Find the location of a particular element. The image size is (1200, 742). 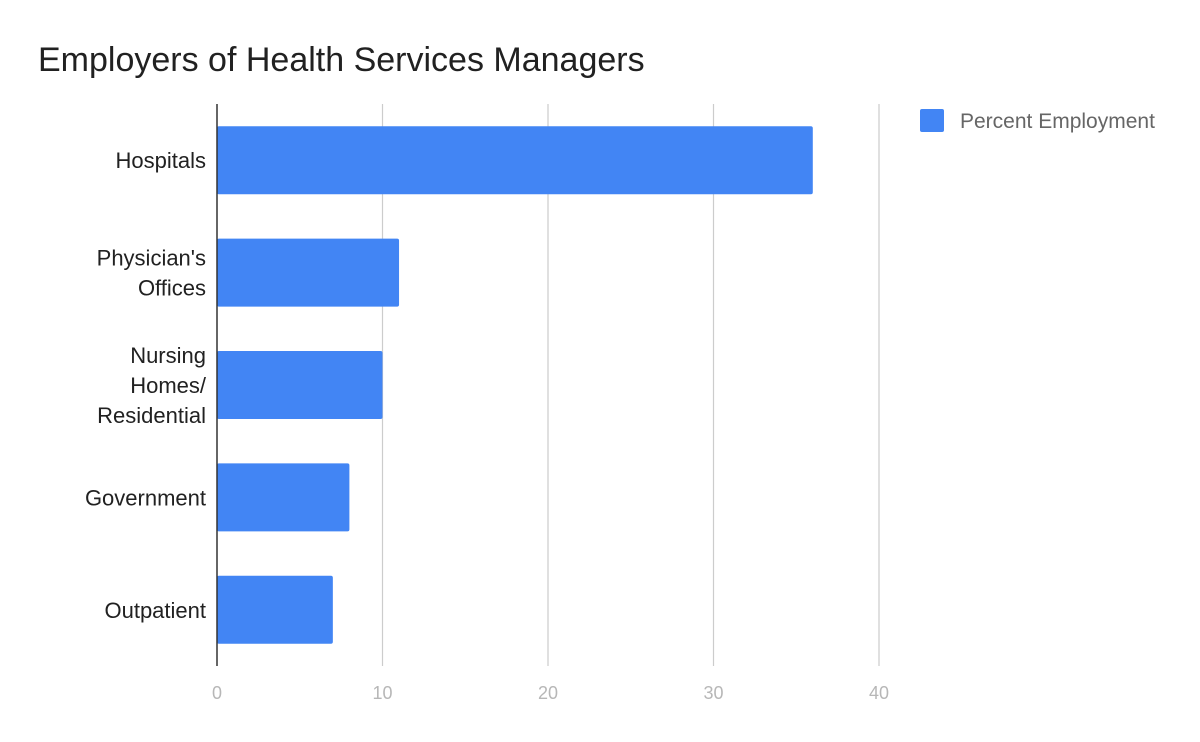

category-label-line: Residential is located at coordinates (151, 415).